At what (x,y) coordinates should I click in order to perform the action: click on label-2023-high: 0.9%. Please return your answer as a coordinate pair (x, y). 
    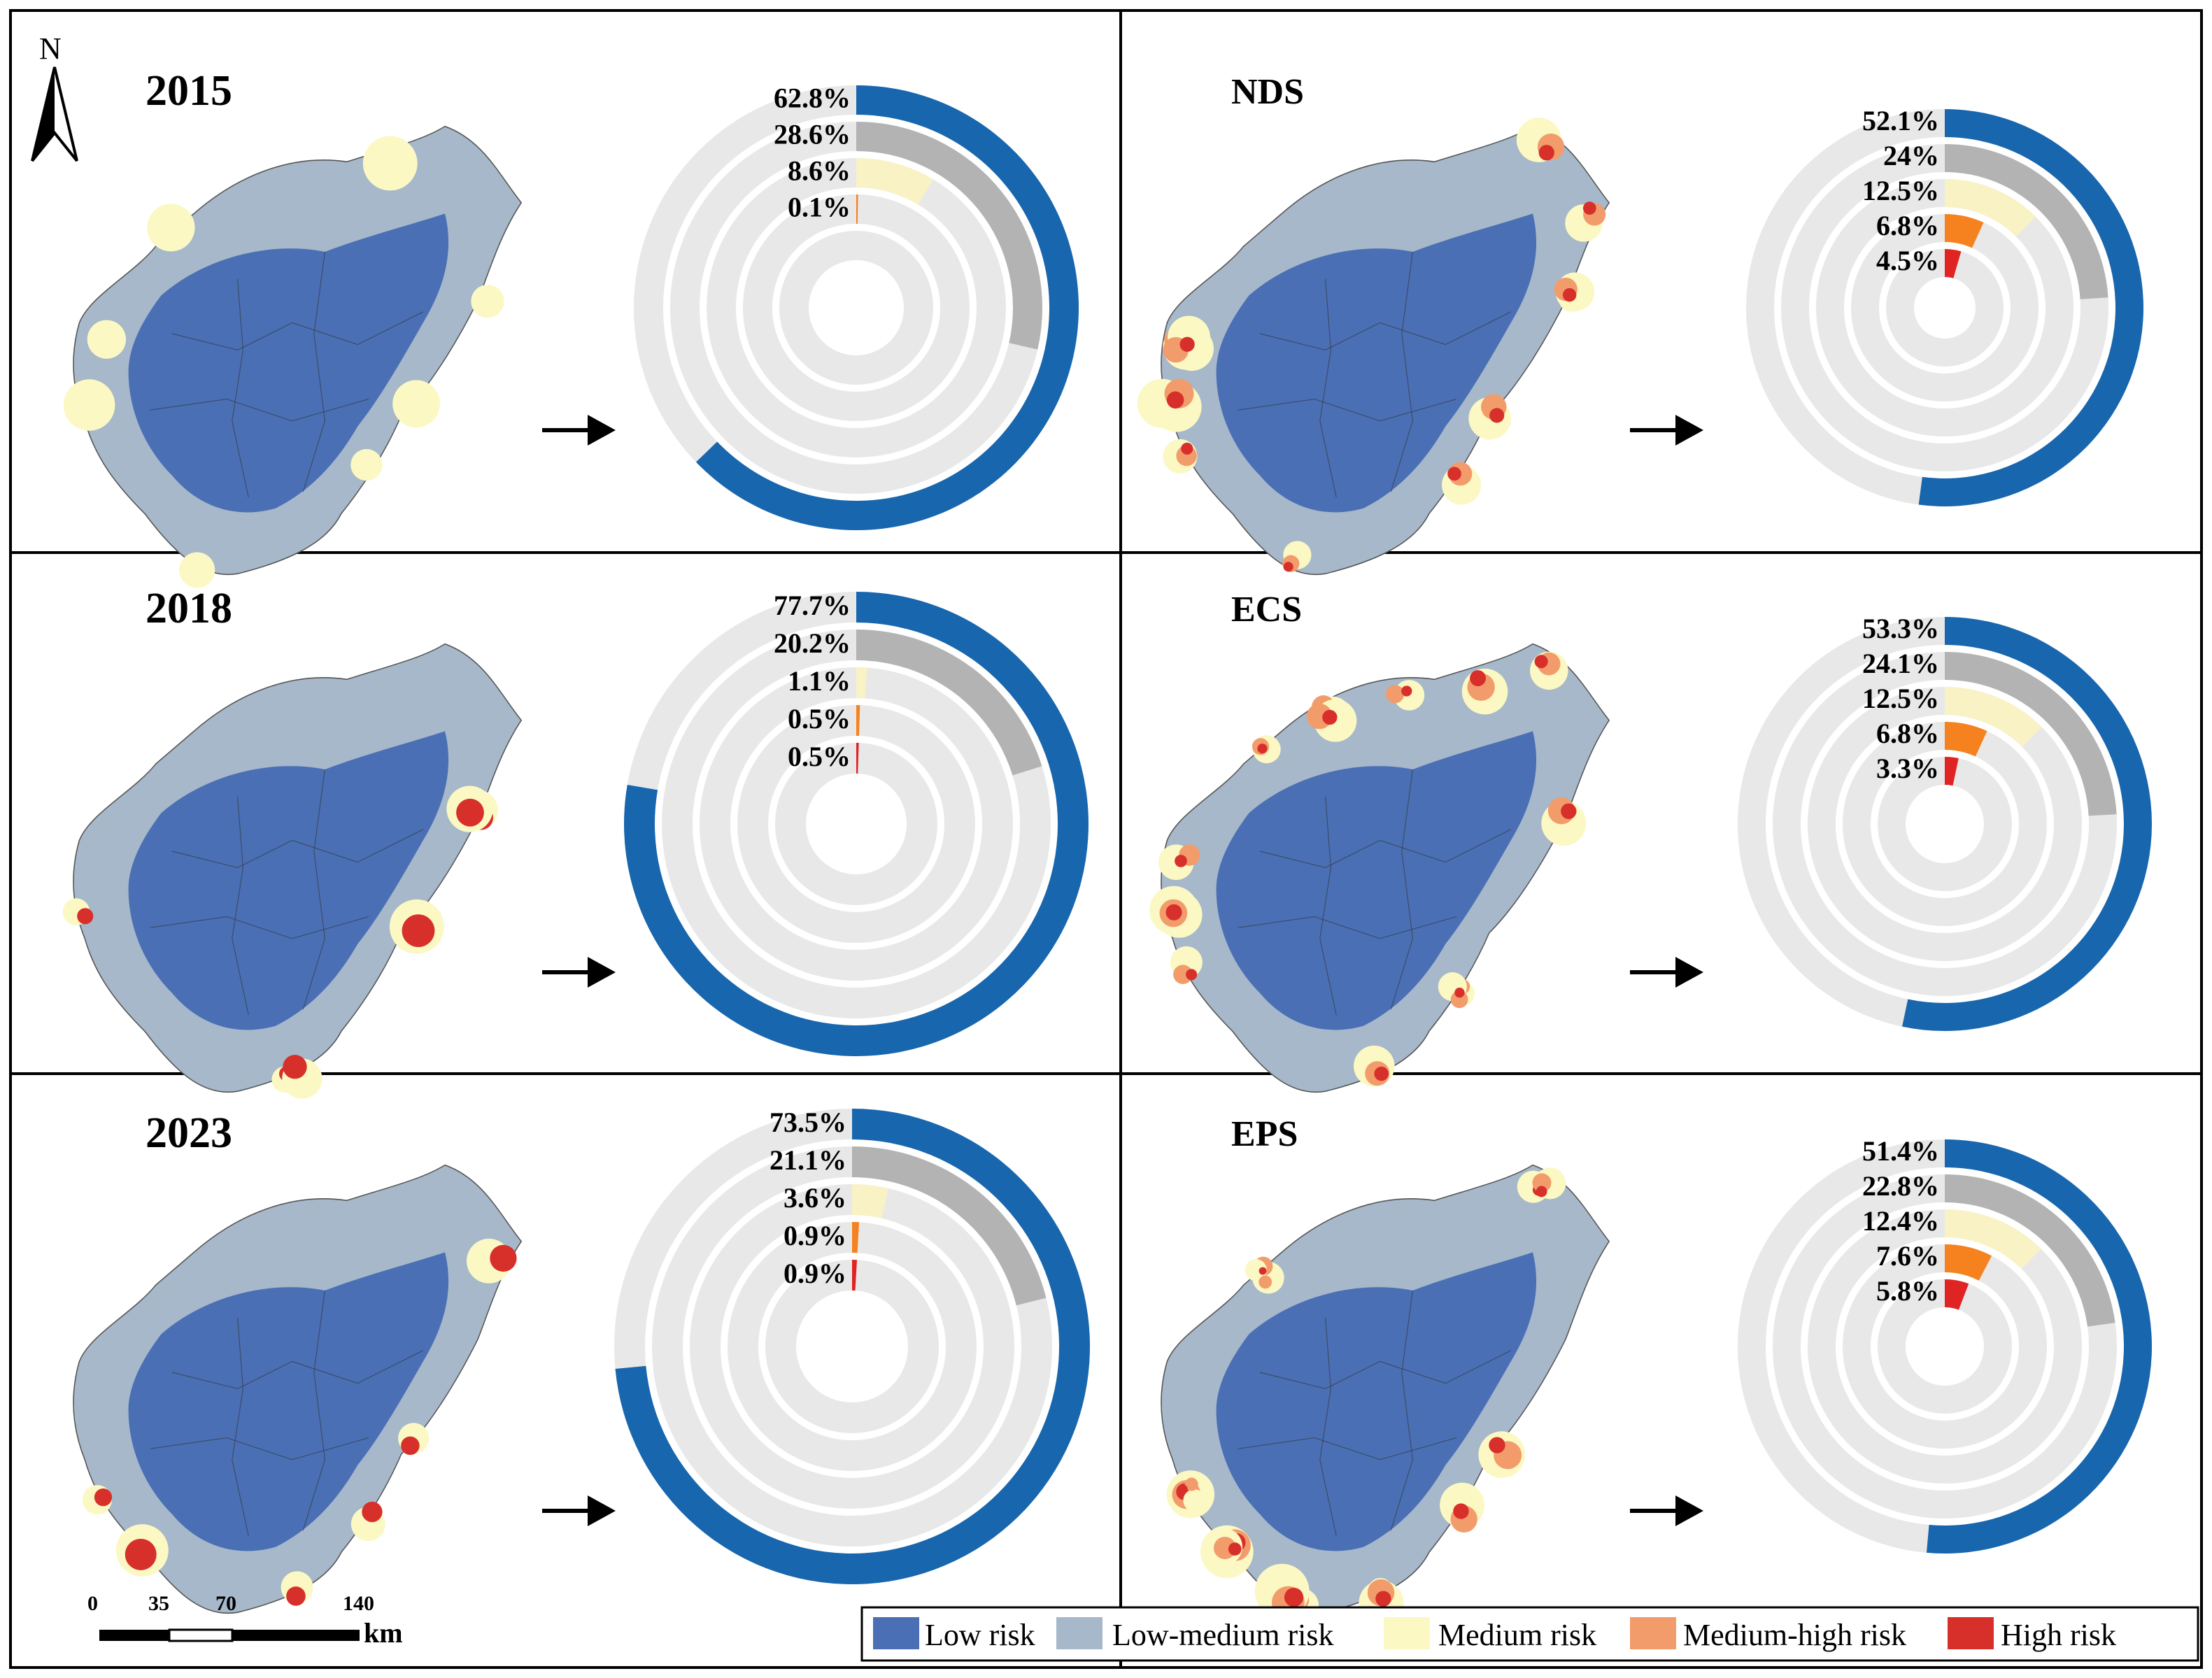
    Looking at the image, I should click on (815, 1273).